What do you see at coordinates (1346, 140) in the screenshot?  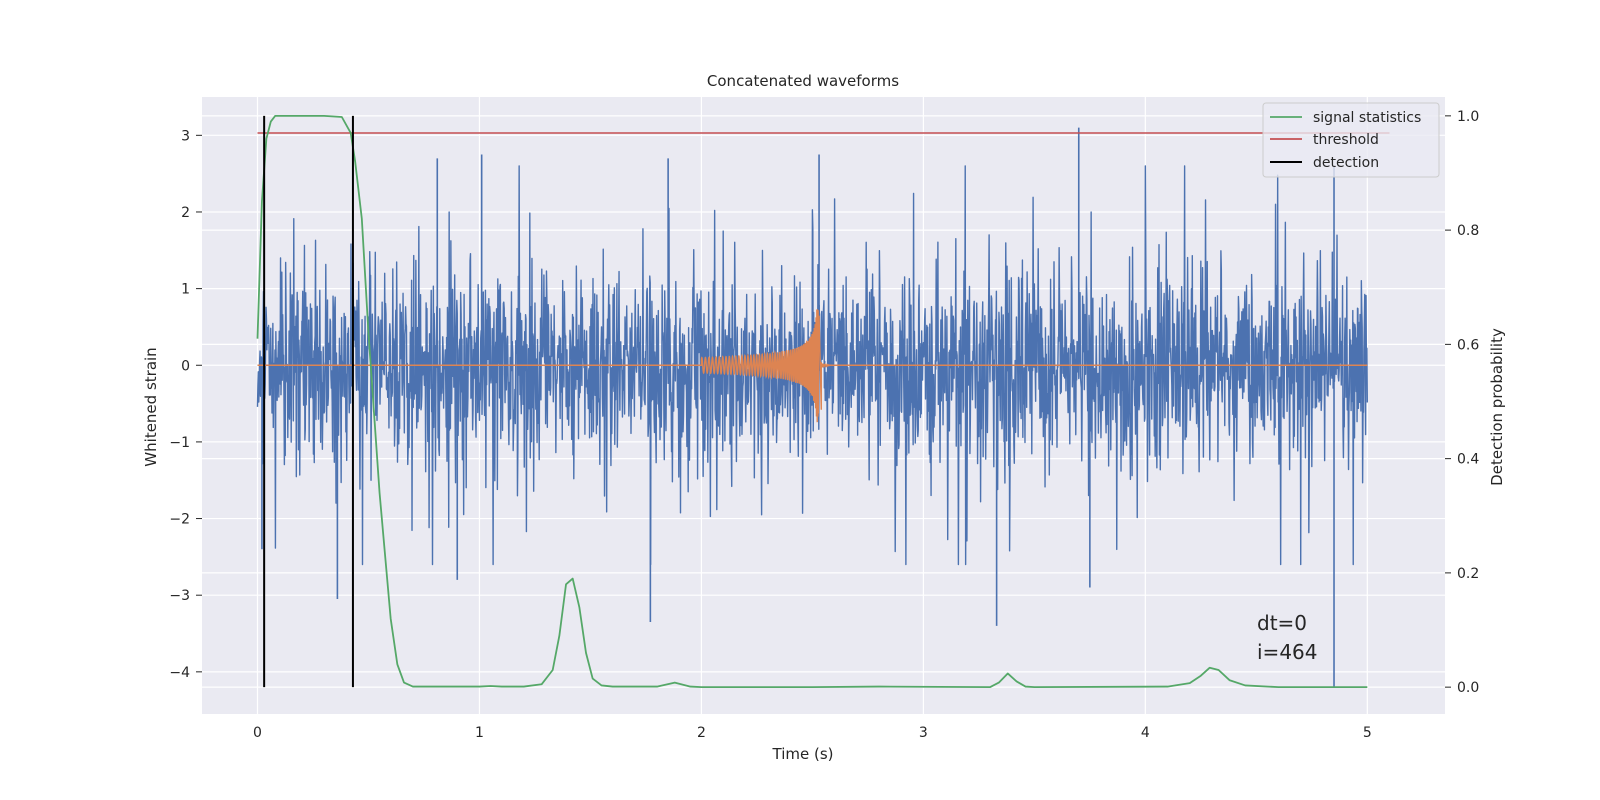 I see `legend-label-threshold: threshold` at bounding box center [1346, 140].